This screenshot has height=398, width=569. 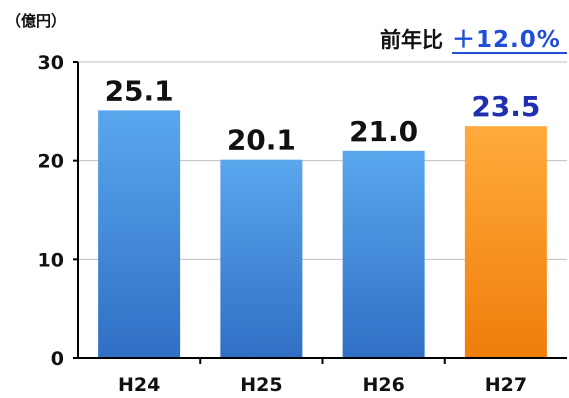 I want to click on x-axis-ticks: H24 H25 H26 H27, so click(x=322, y=377).